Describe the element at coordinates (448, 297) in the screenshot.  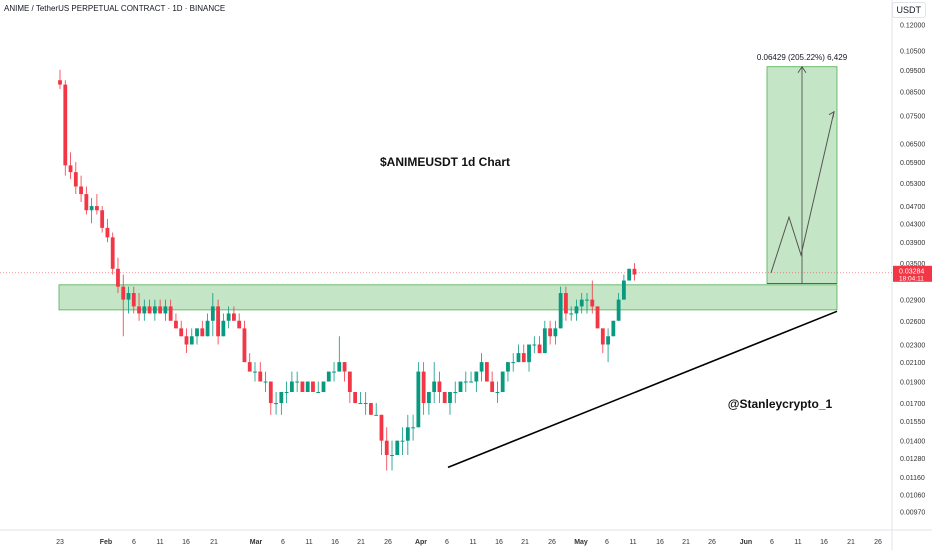
I see `support-zone` at that location.